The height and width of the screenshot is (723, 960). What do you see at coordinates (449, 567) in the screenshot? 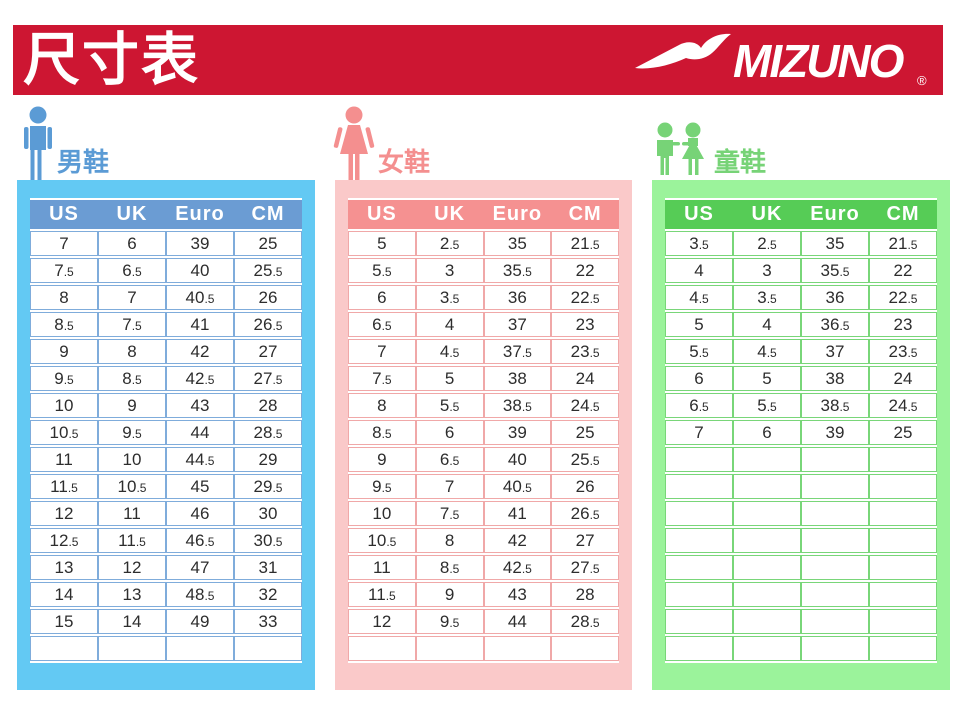
I see `size-cell: 8.5` at bounding box center [449, 567].